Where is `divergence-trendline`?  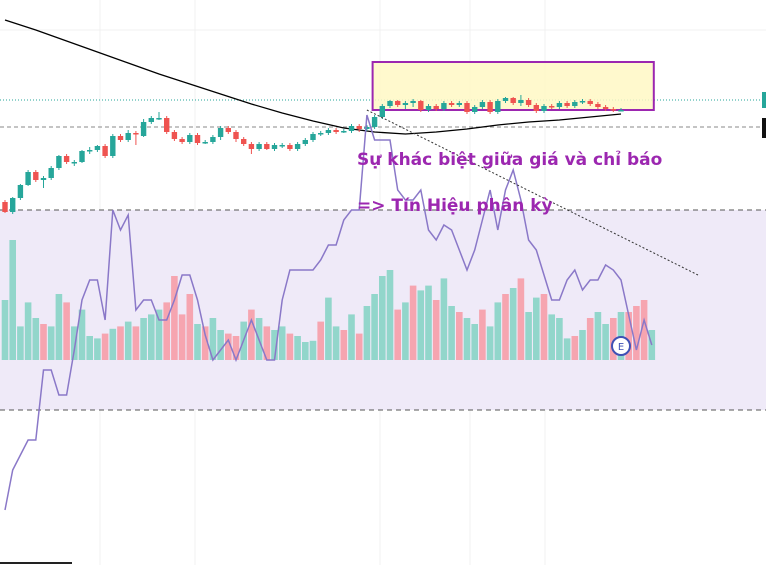 divergence-trendline is located at coordinates (532, 192).